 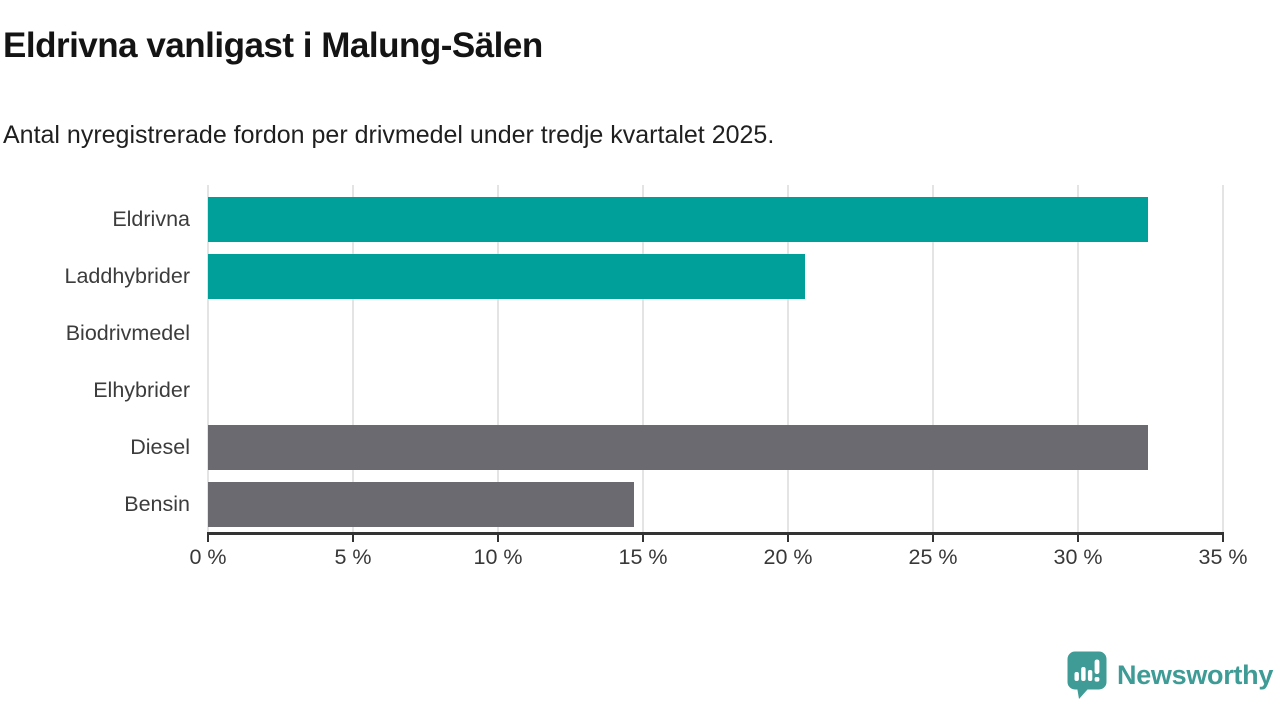 I want to click on newsworthy-bubble-chart-icon, so click(x=1087, y=675).